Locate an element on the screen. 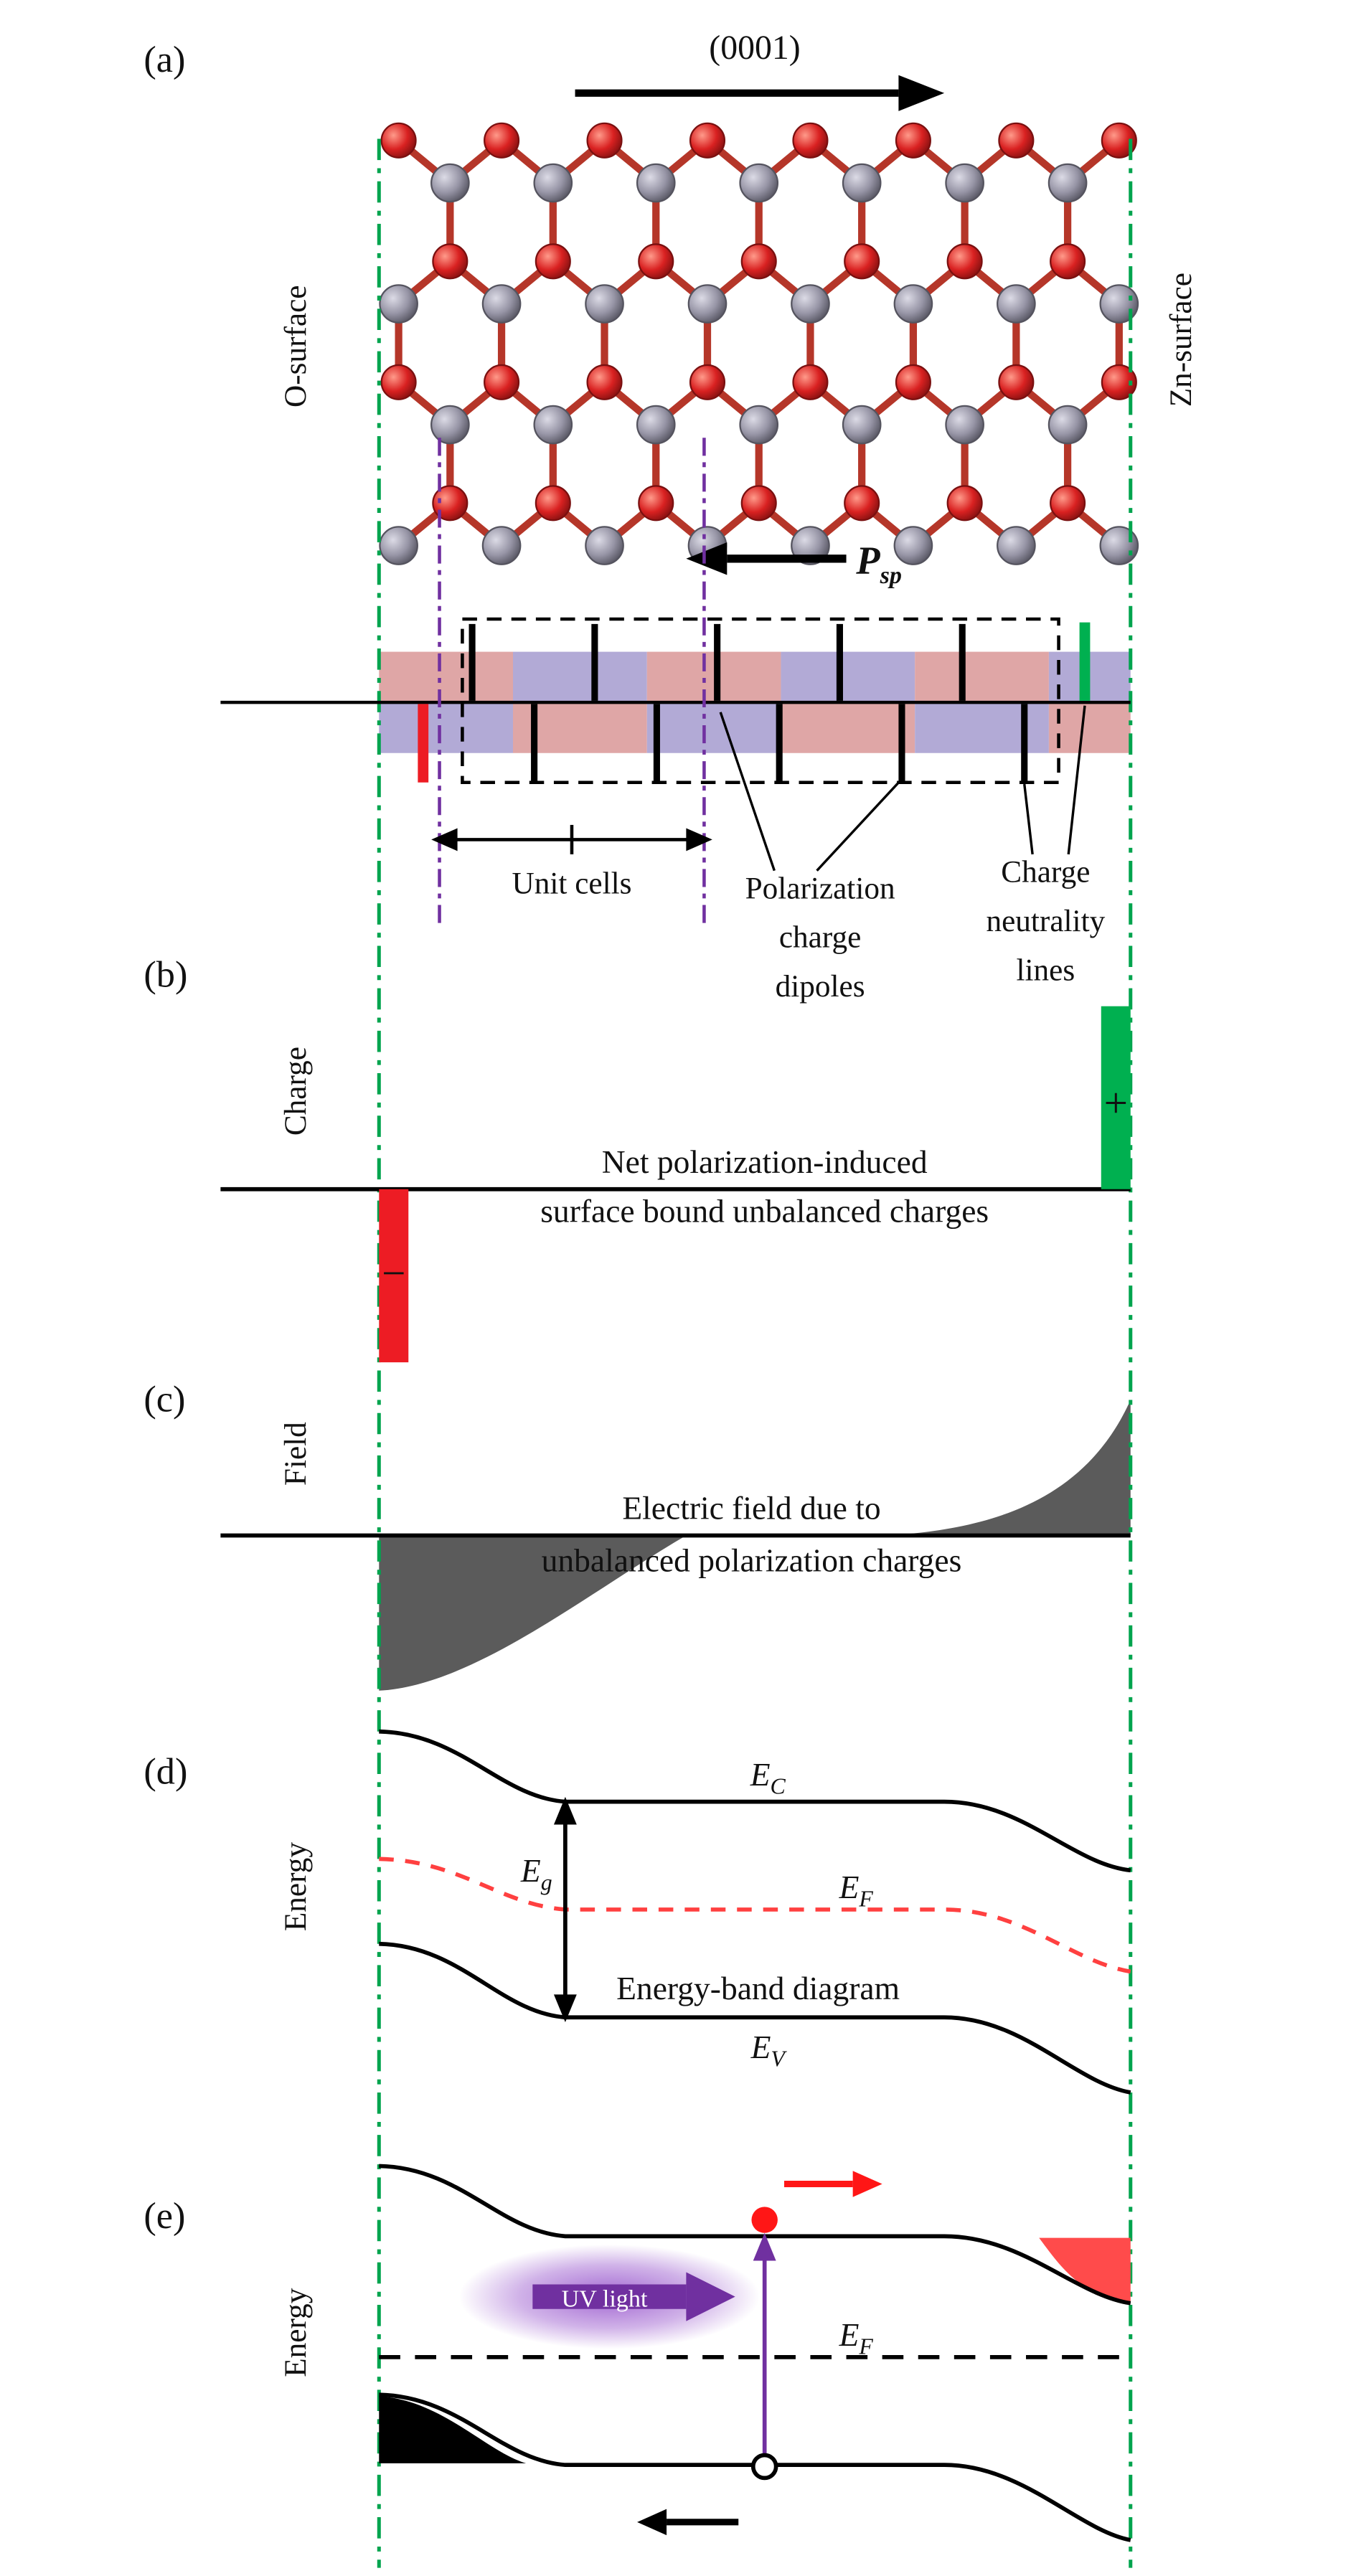  panel-d-label: (d) is located at coordinates (165, 1772).